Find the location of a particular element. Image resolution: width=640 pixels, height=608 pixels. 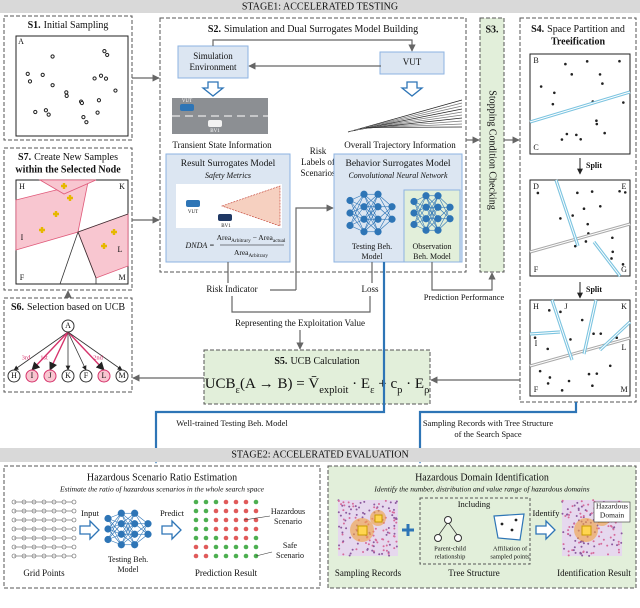

selected-region is located at coordinates (52, 216).